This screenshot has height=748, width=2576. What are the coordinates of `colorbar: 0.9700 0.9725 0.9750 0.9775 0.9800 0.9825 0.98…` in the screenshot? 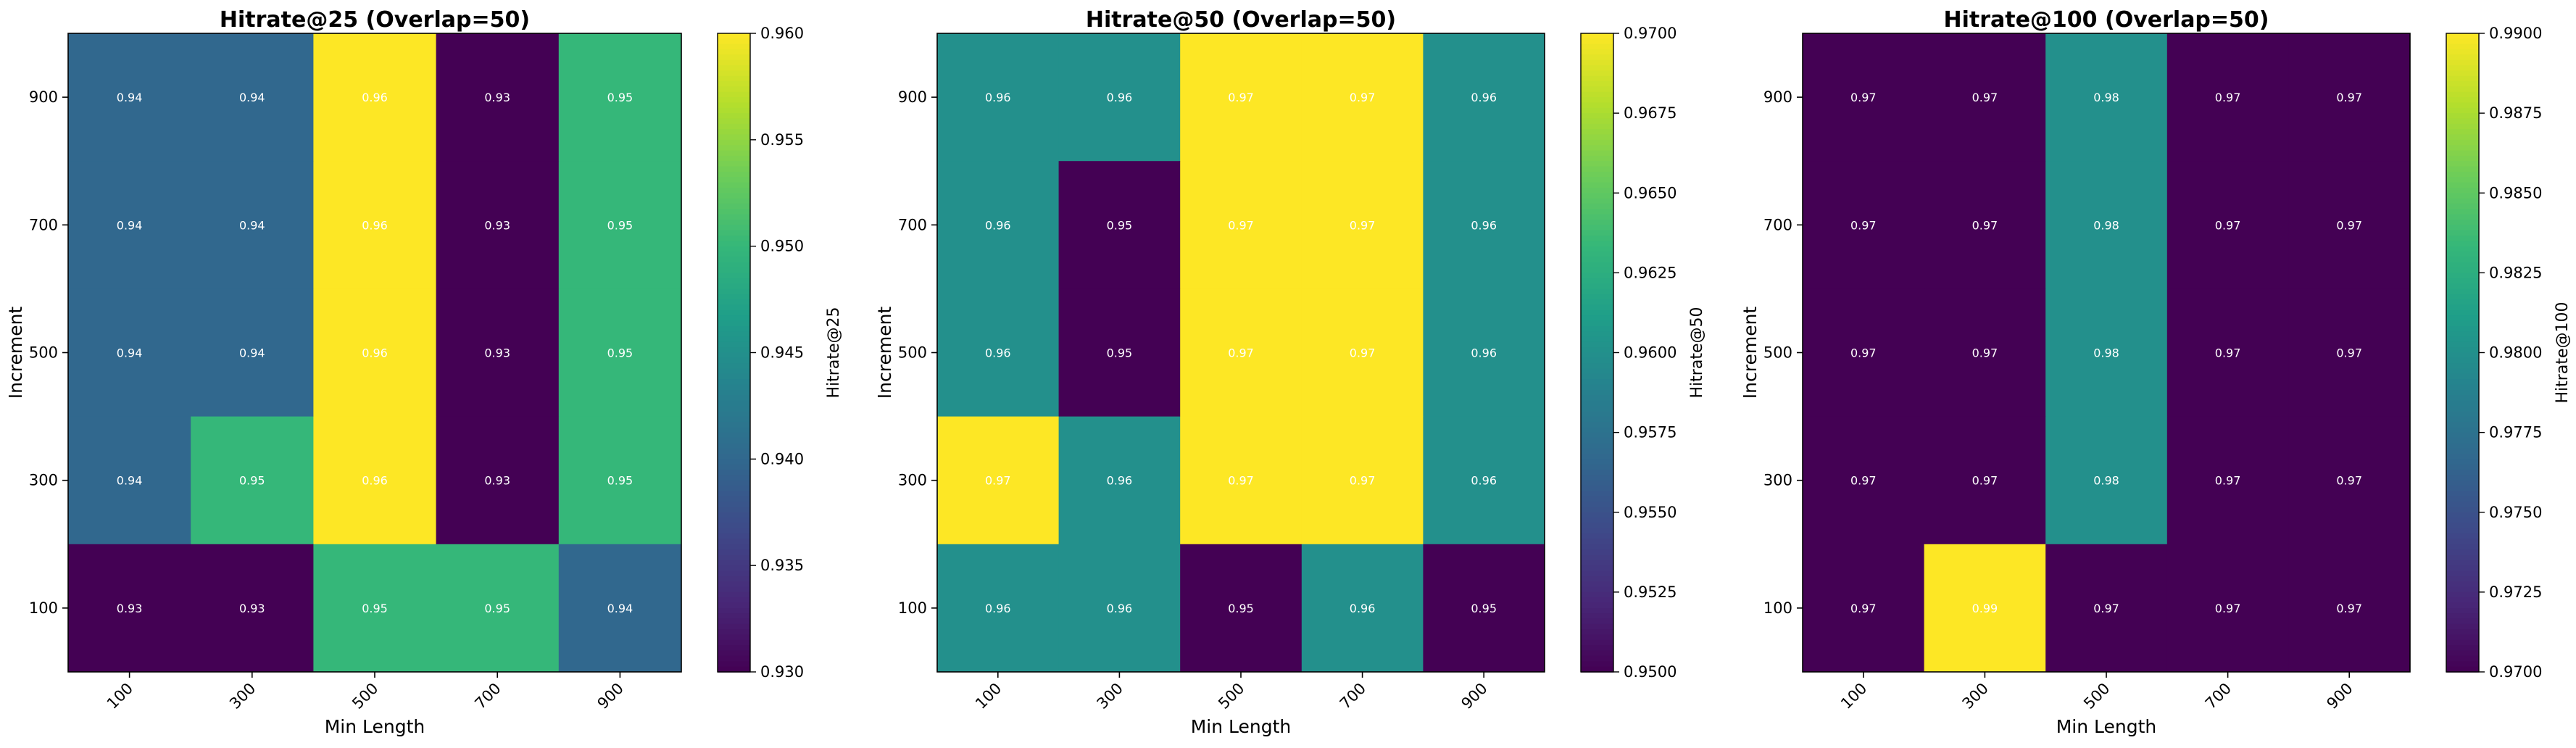 It's located at (2509, 353).